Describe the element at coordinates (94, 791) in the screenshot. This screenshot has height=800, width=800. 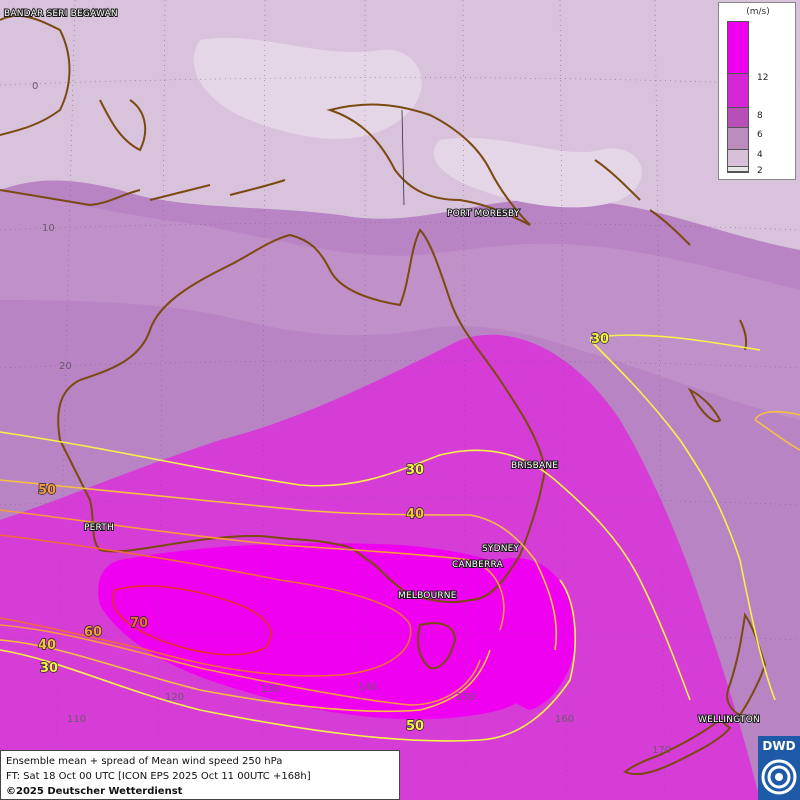
I see `caption-copyright: ©2025 Deutscher Wetterdienst` at that location.